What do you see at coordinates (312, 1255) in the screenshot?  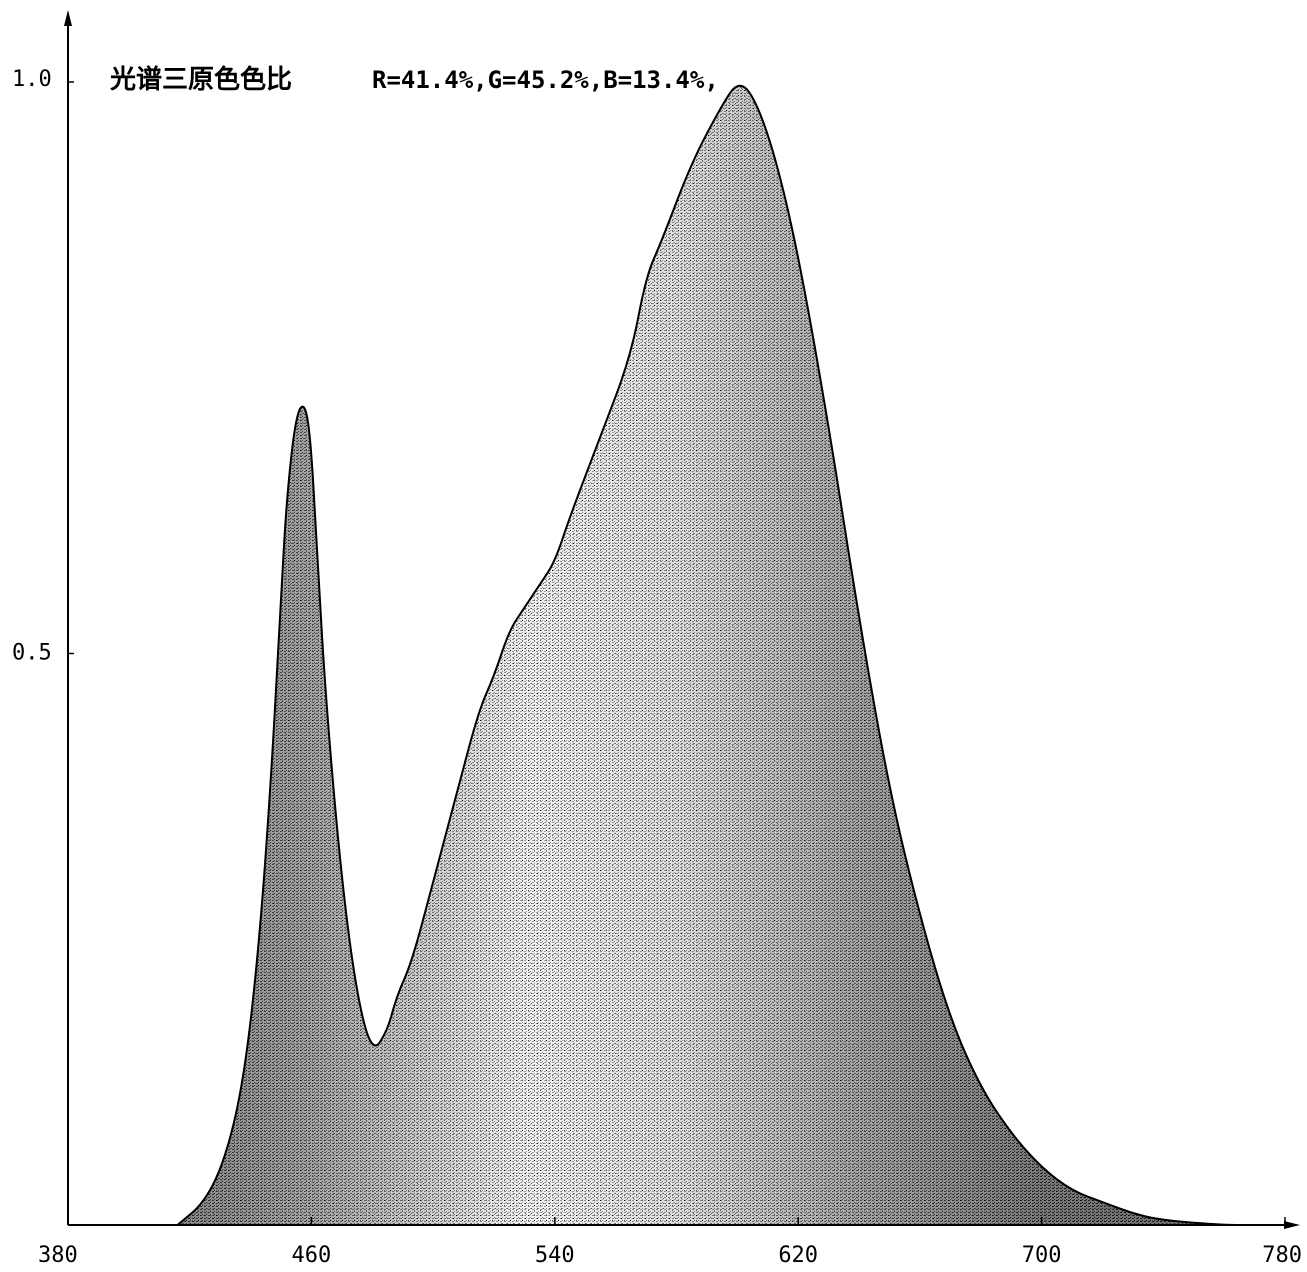 I see `x-tick-label: 460` at bounding box center [312, 1255].